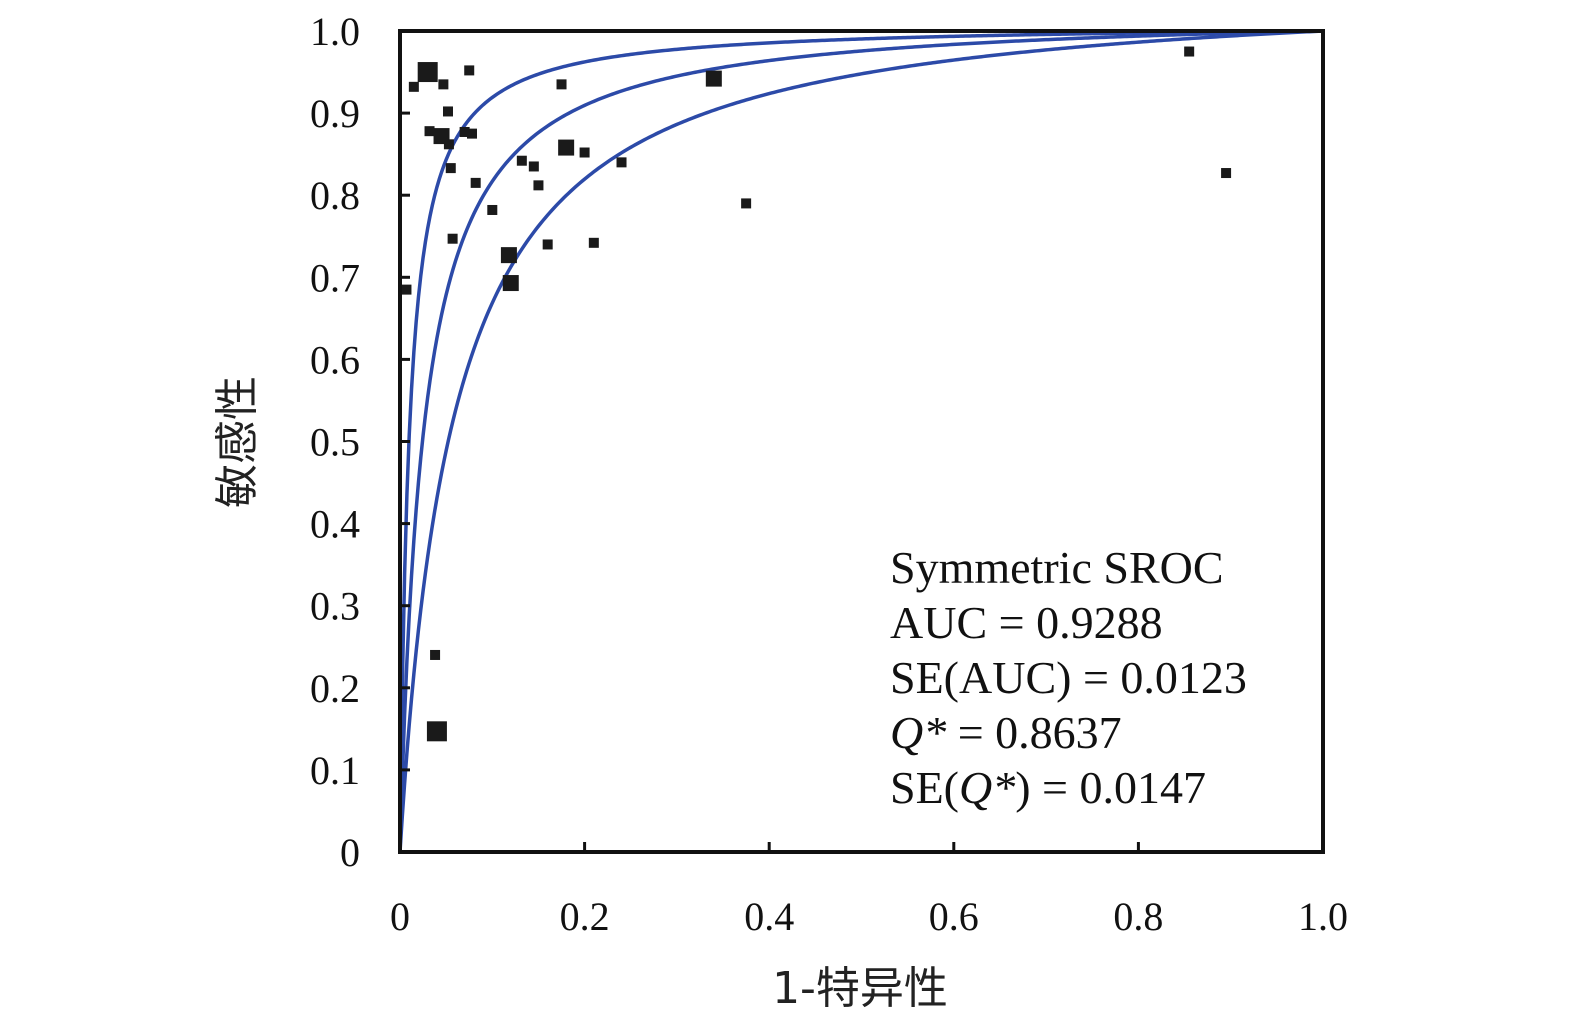  Describe the element at coordinates (335, 688) in the screenshot. I see `y-tick-label: 0.2` at that location.